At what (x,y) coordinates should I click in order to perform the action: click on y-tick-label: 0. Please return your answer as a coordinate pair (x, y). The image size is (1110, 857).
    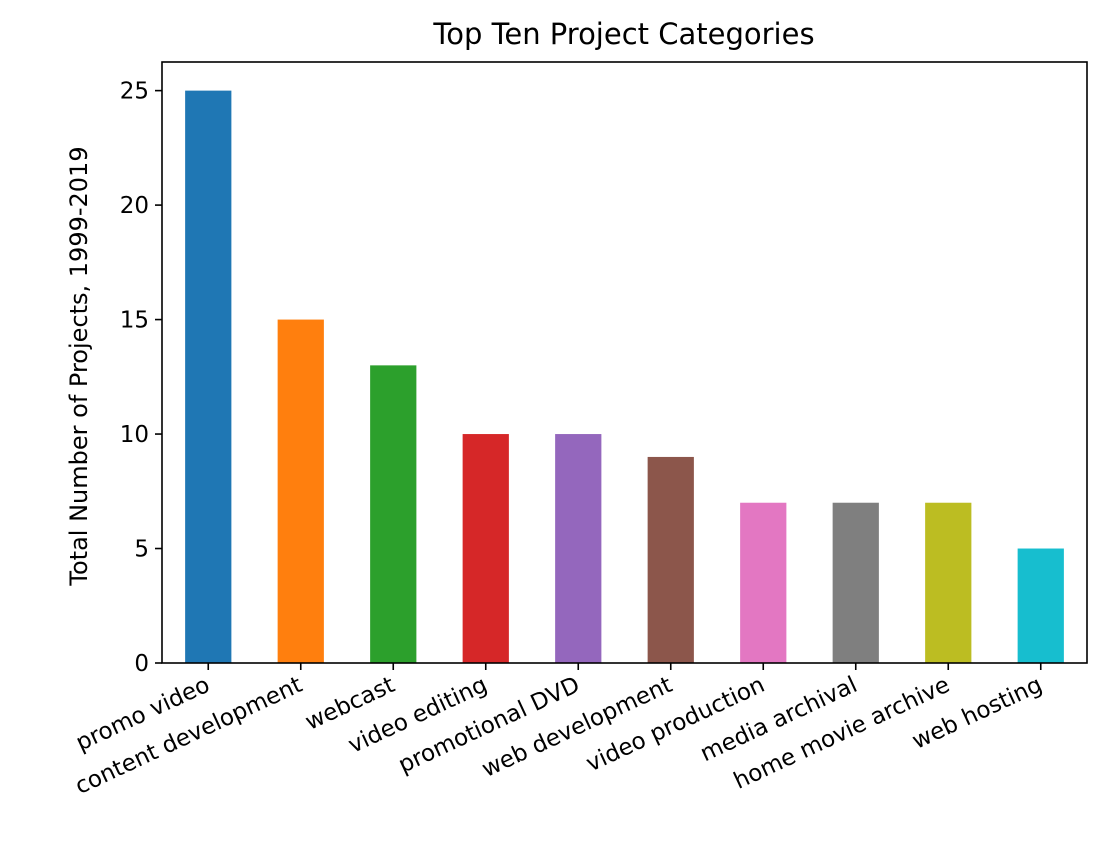
    Looking at the image, I should click on (141, 664).